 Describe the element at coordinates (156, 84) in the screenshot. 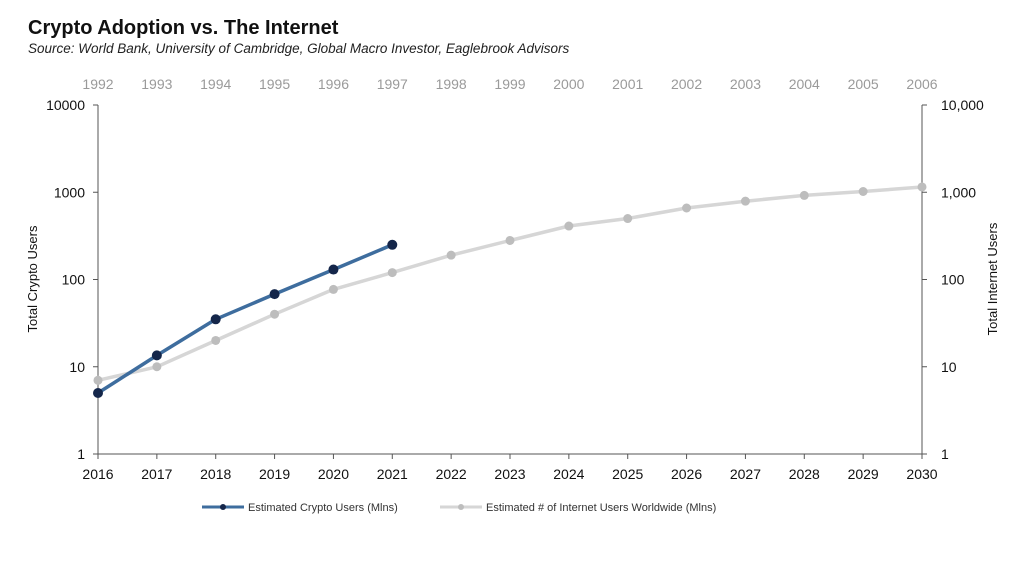

I see `x-top-tick-label-1993: 1993` at that location.